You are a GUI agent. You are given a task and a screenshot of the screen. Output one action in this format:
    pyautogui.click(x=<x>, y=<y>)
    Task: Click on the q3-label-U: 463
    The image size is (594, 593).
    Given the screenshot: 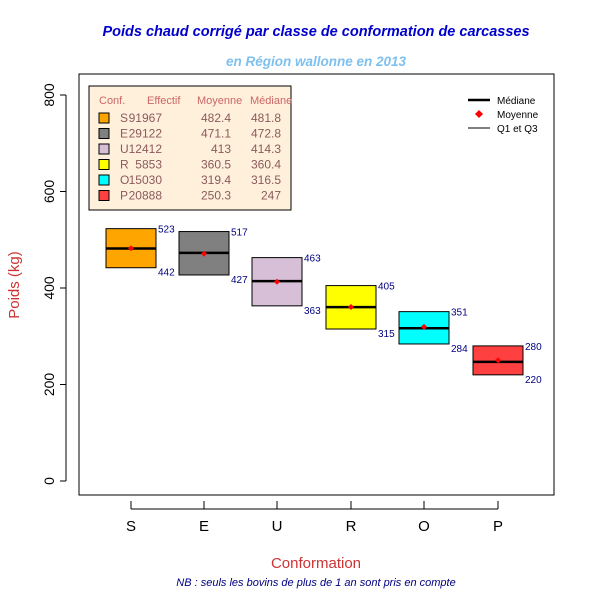 What is the action you would take?
    pyautogui.click(x=312, y=259)
    